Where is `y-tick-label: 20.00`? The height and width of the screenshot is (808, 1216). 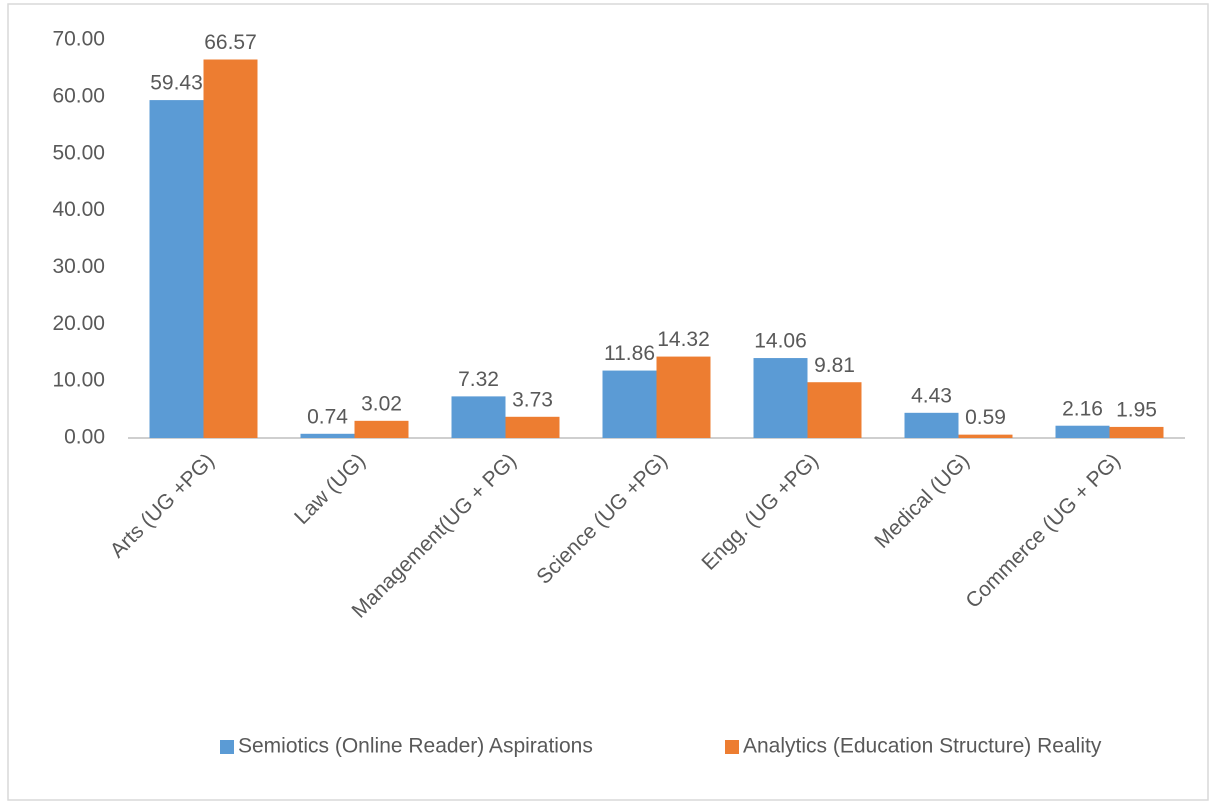 y-tick-label: 20.00 is located at coordinates (78, 323).